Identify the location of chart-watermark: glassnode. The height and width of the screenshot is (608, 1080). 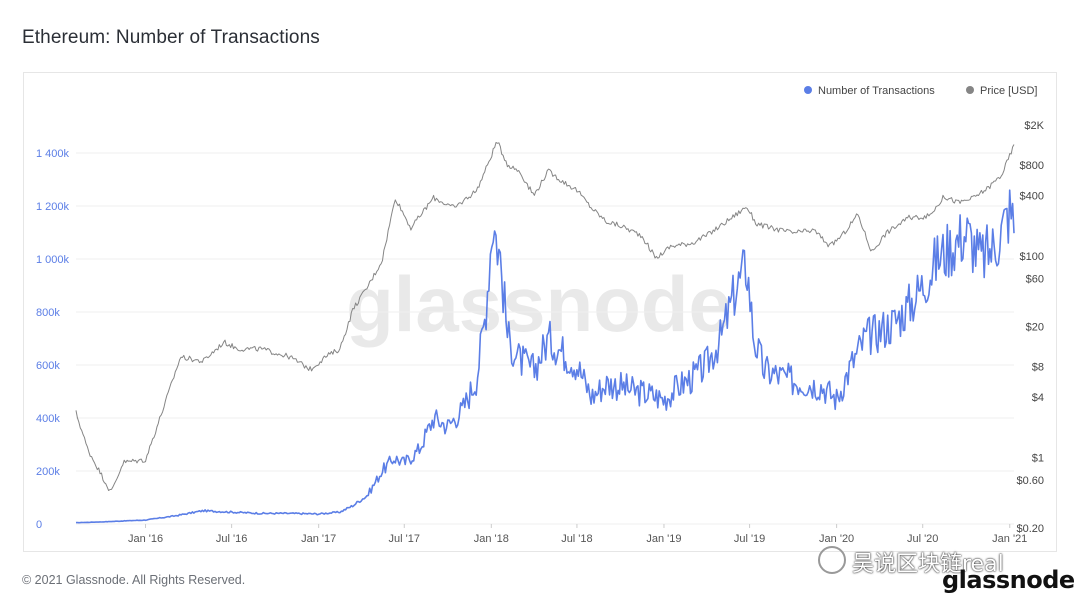
(539, 304).